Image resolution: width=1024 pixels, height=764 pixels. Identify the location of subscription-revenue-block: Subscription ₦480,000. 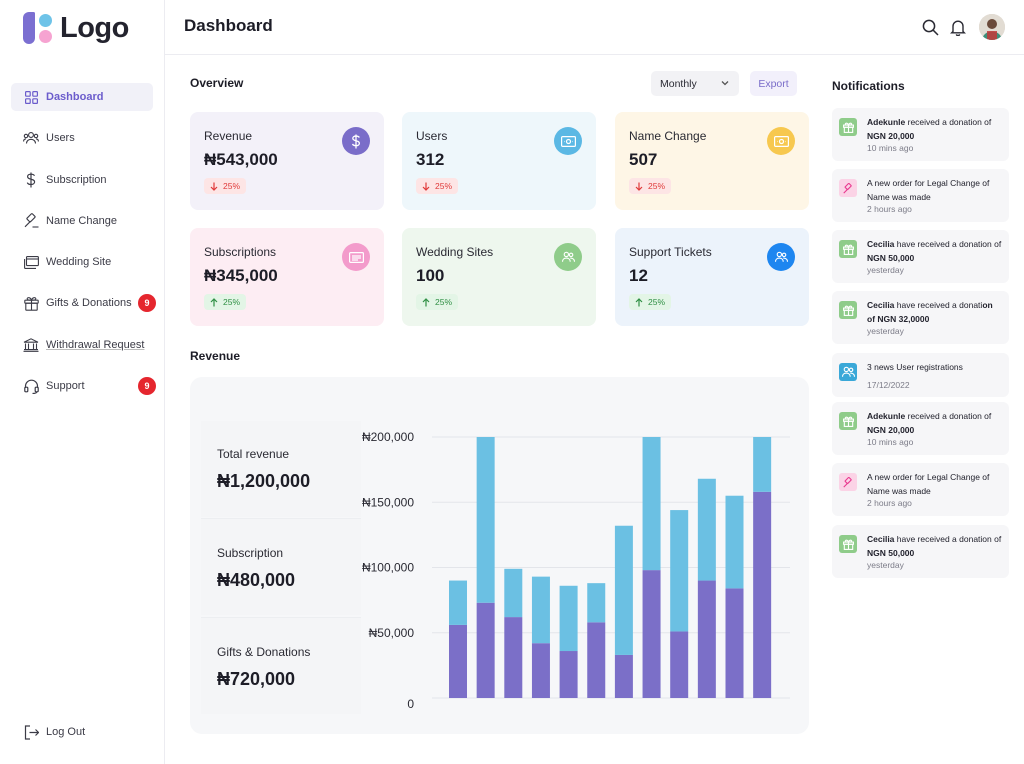
(281, 567).